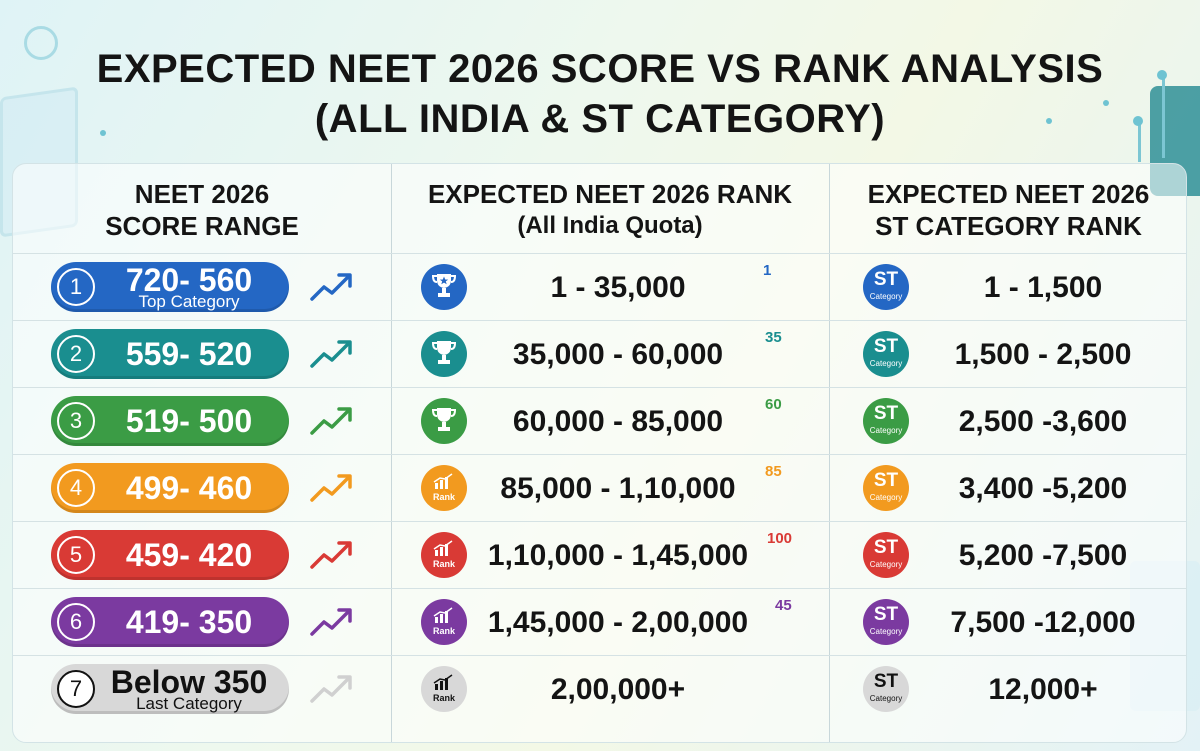 The image size is (1200, 751). Describe the element at coordinates (189, 703) in the screenshot. I see `score-range-caption: Last Category` at that location.